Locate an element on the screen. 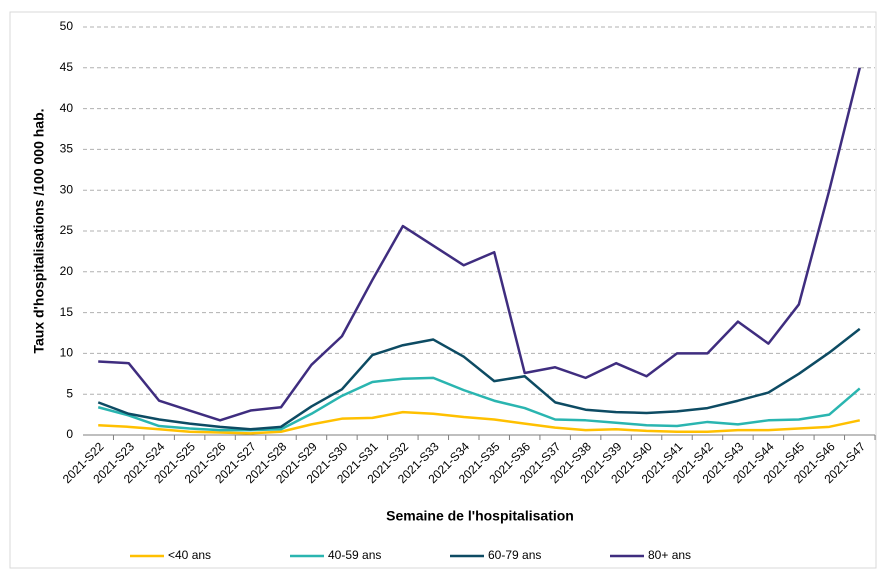 The width and height of the screenshot is (881, 573). legend-label: <40 ans is located at coordinates (189, 555).